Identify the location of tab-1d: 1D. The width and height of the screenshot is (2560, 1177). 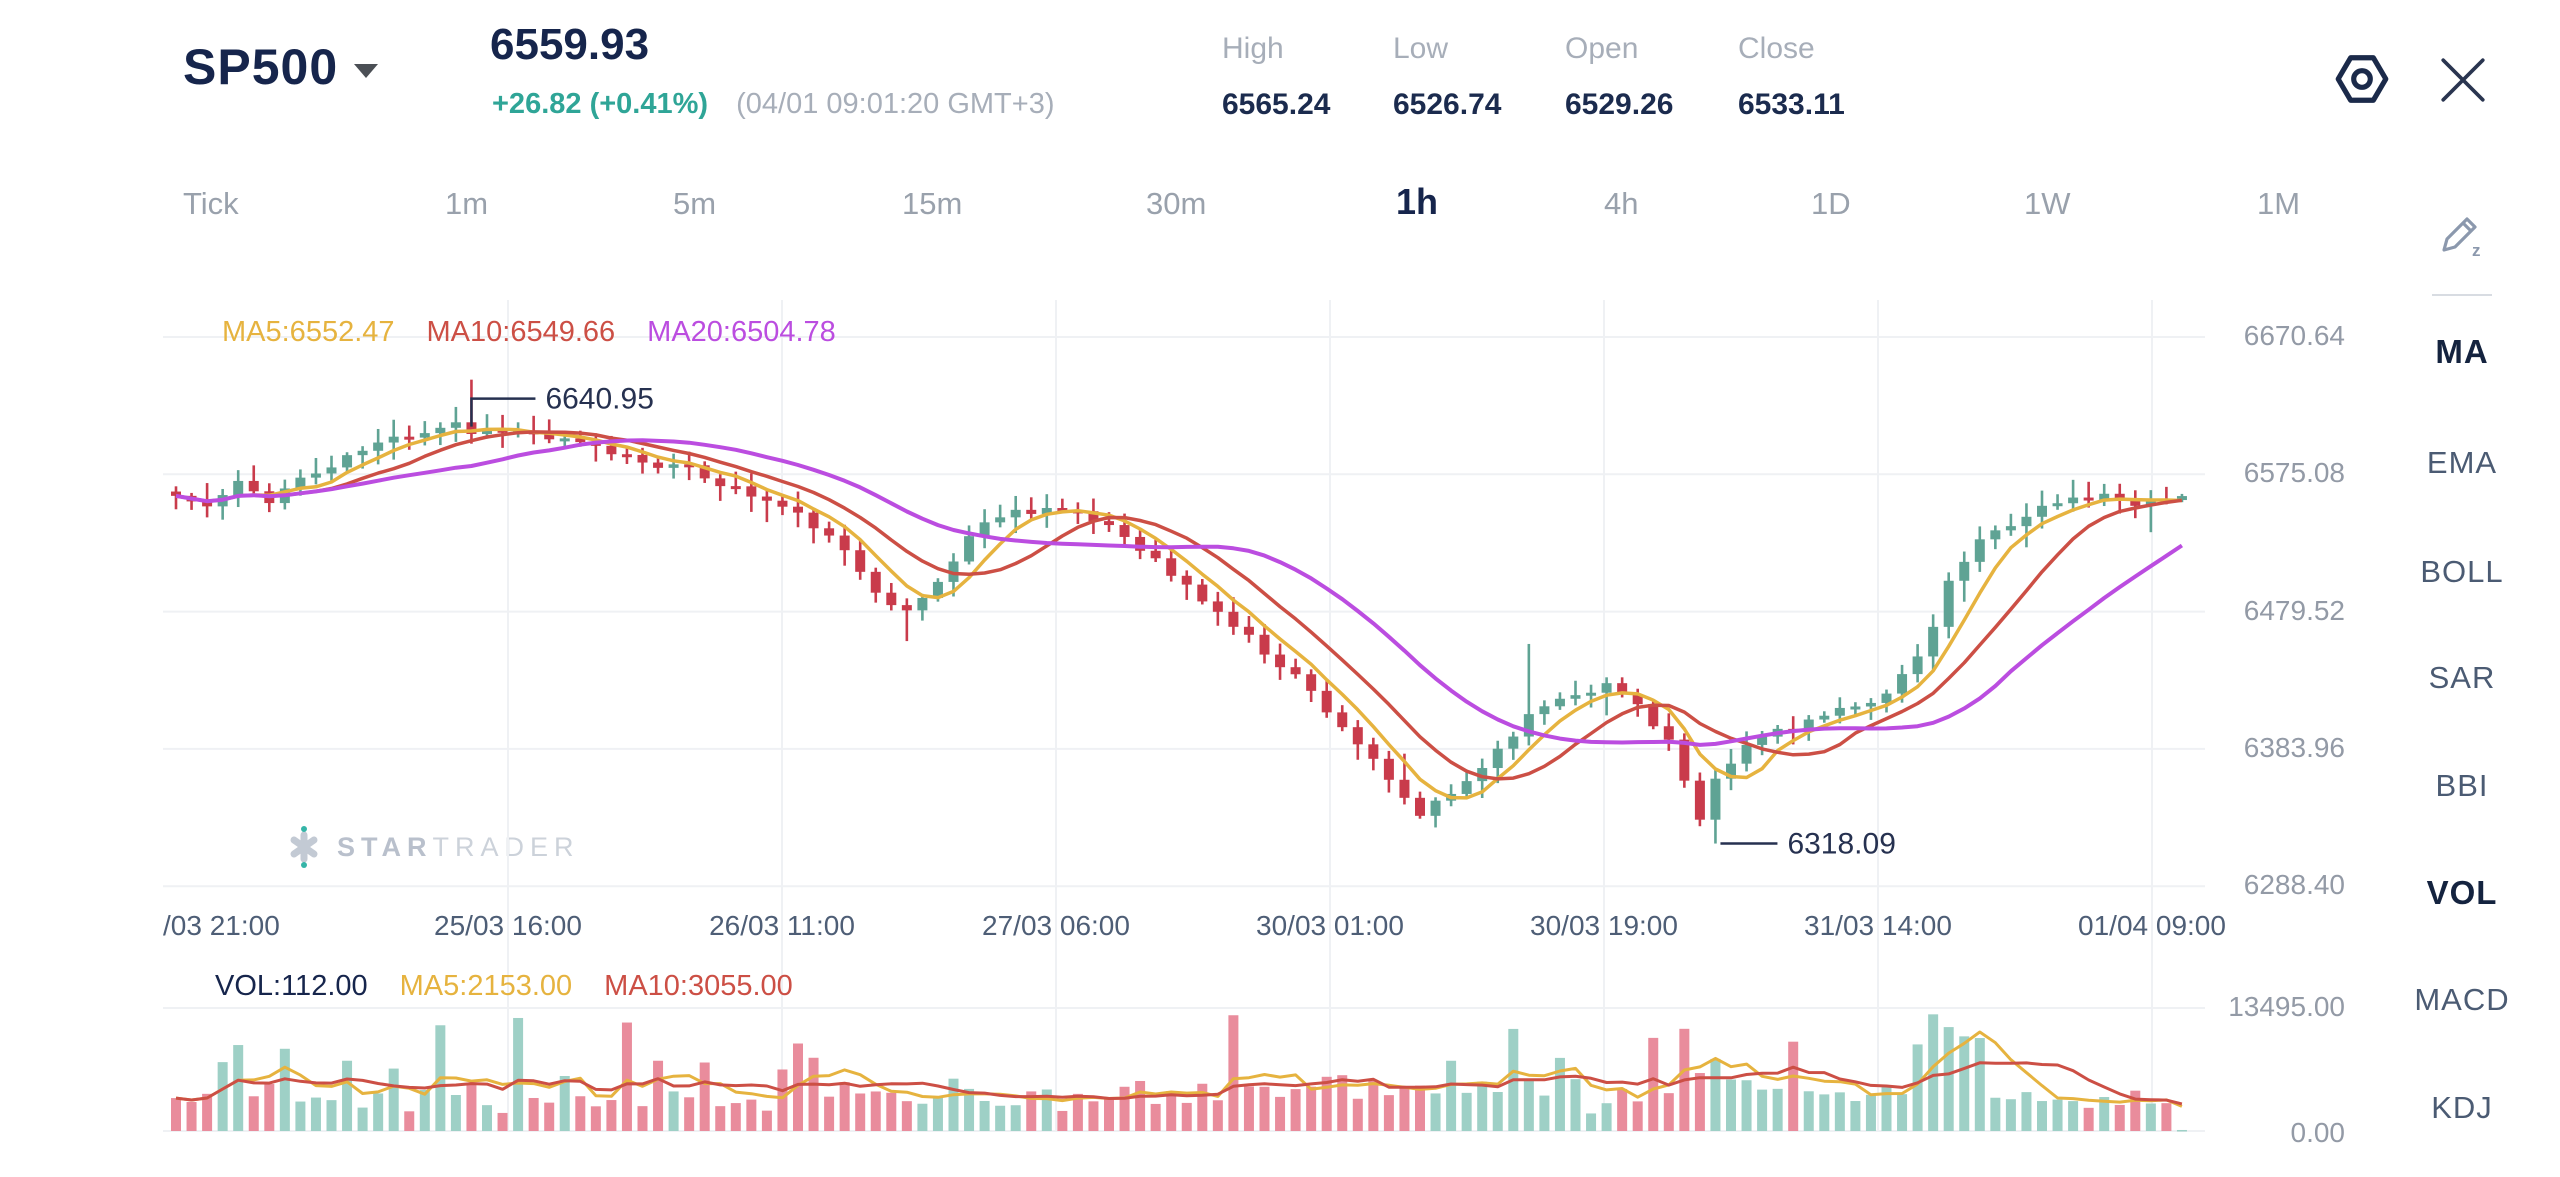
(1831, 203).